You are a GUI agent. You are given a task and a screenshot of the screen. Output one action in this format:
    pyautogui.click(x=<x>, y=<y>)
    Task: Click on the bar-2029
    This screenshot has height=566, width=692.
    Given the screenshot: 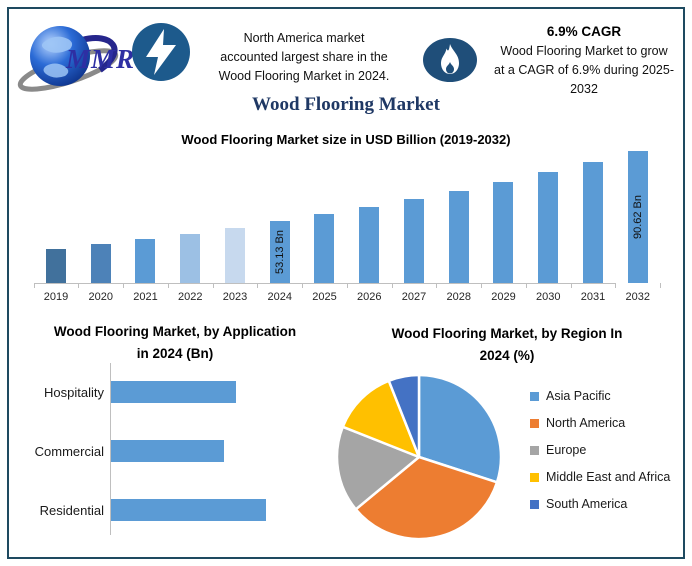 What is the action you would take?
    pyautogui.click(x=503, y=232)
    